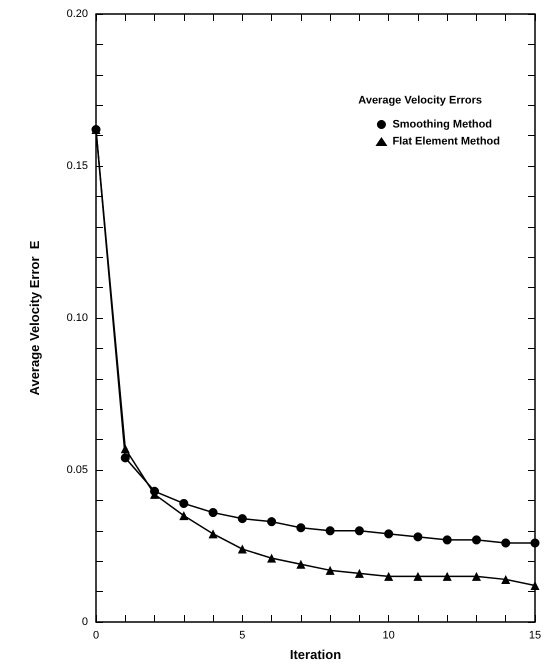 The image size is (545, 670). Describe the element at coordinates (96, 636) in the screenshot. I see `x-tick-label: 0` at that location.